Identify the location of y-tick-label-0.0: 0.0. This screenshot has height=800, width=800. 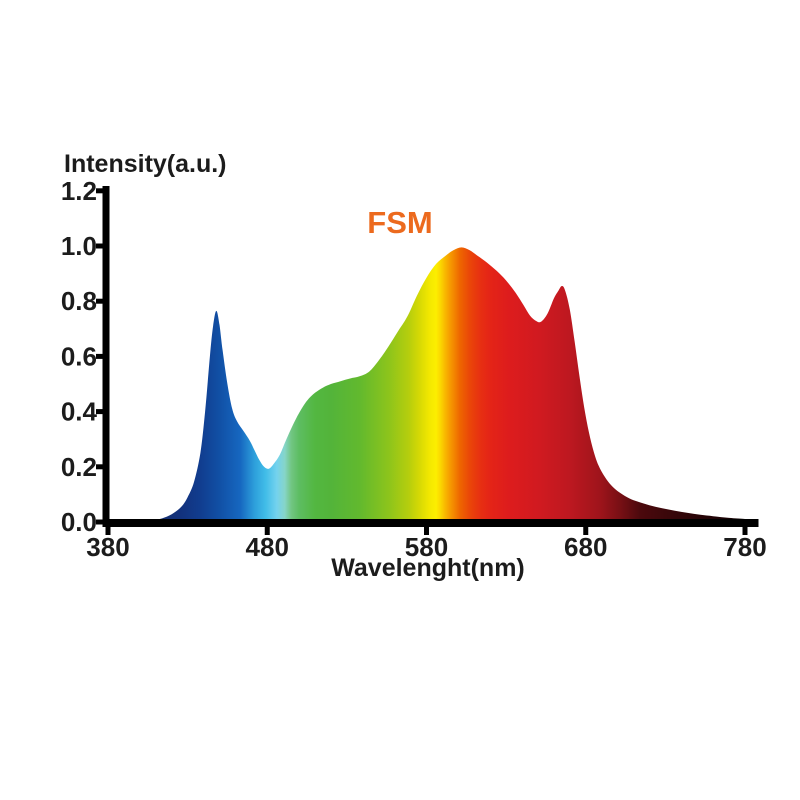
(79, 522).